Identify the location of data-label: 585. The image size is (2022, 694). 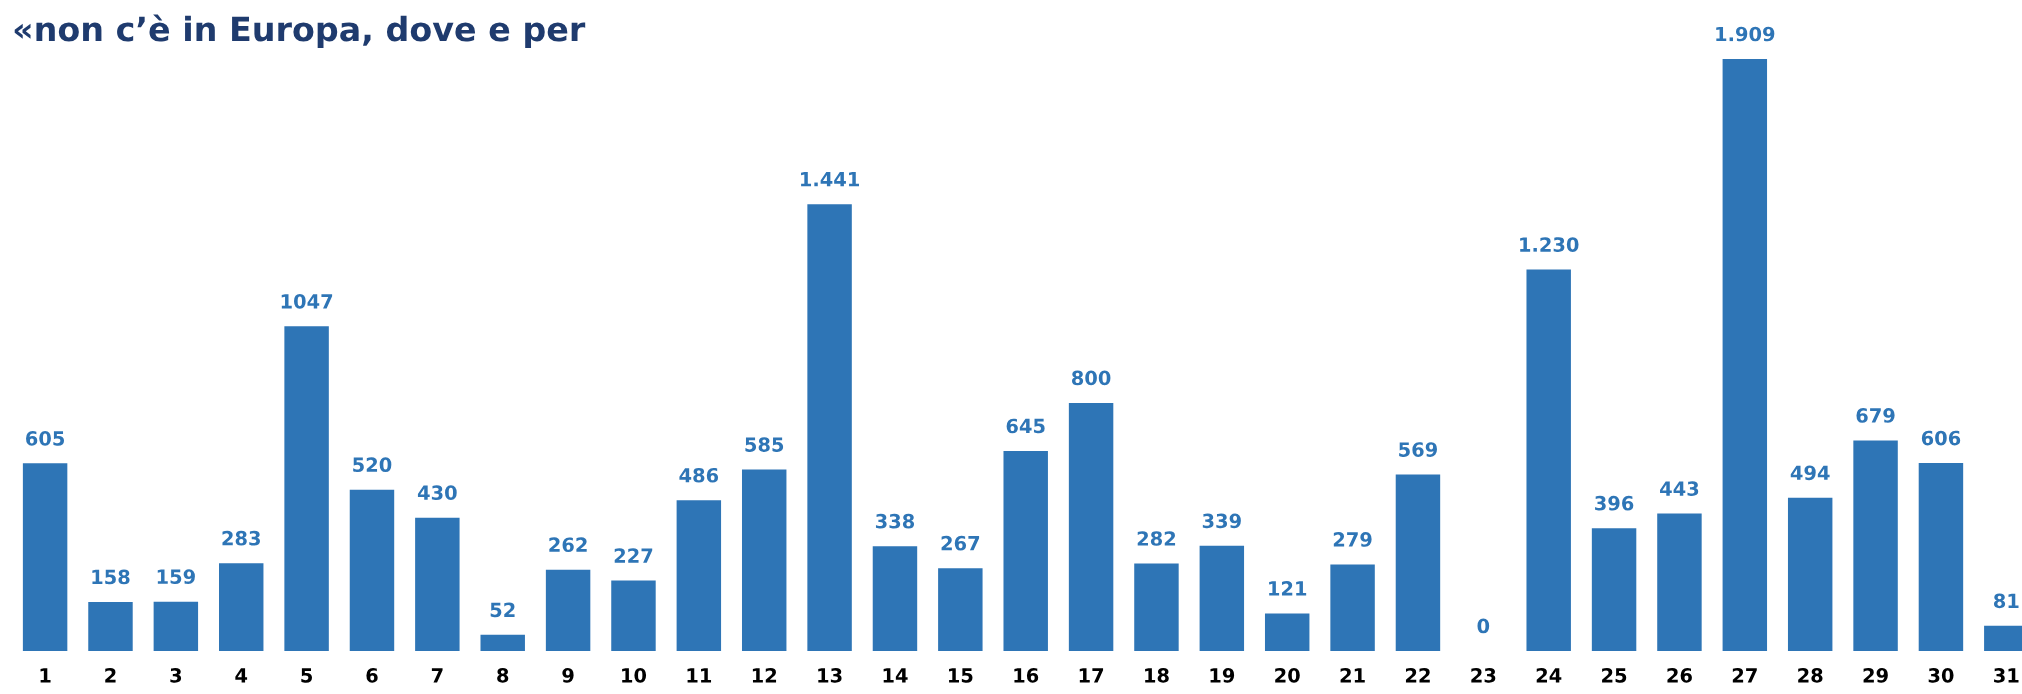
(764, 444).